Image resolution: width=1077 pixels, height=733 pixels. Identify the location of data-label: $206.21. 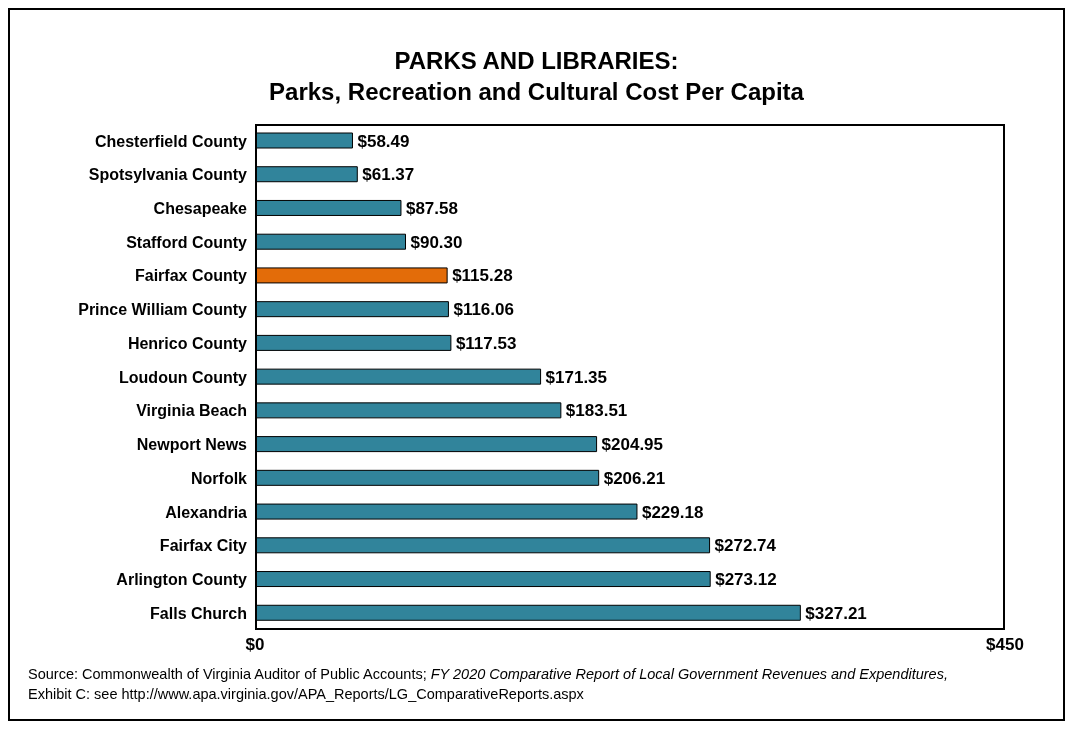
(634, 478).